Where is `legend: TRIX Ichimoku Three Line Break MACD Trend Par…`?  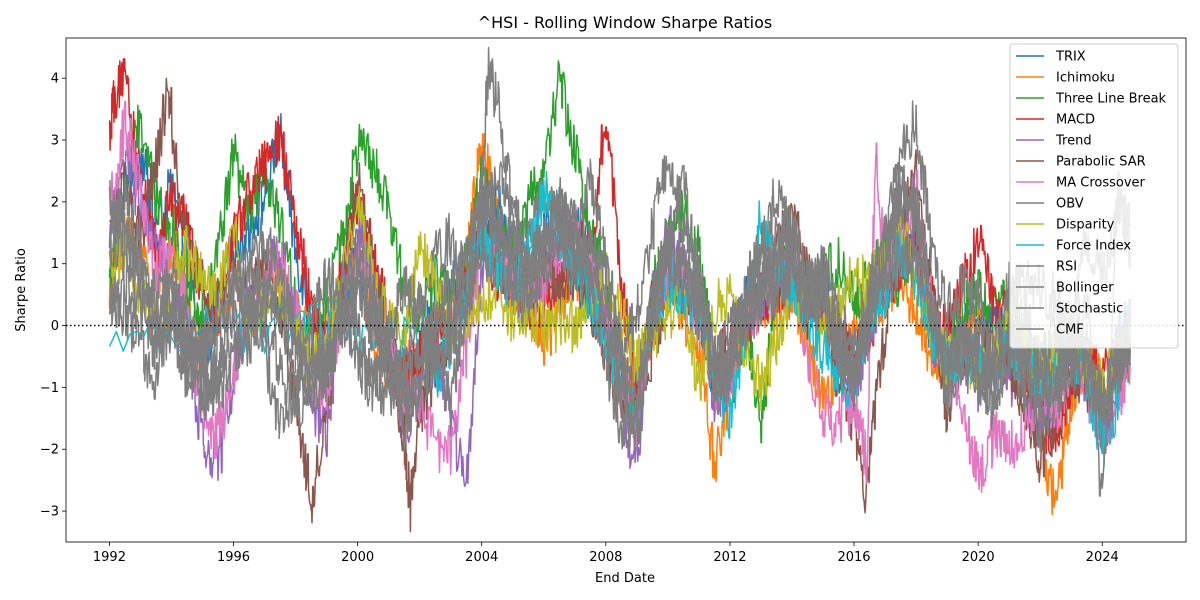 legend: TRIX Ichimoku Three Line Break MACD Trend Par… is located at coordinates (1094, 196).